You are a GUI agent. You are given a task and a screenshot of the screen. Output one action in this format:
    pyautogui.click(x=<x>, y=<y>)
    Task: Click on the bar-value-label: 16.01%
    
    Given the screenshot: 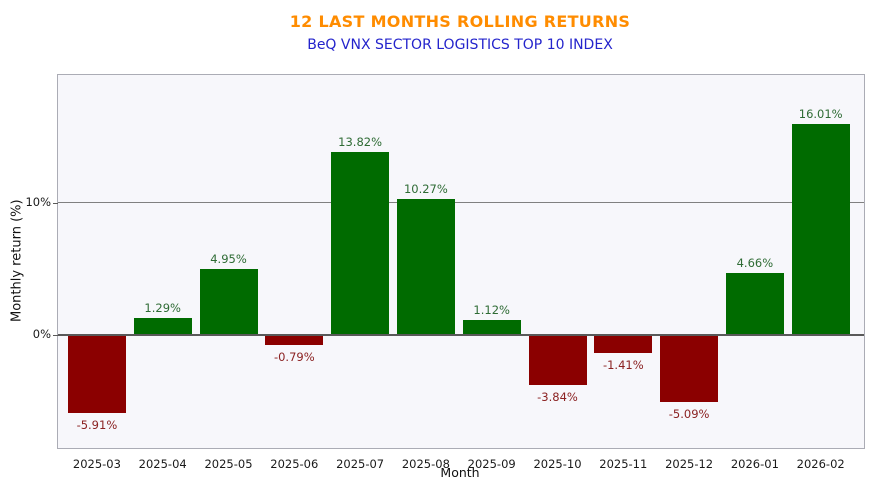 What is the action you would take?
    pyautogui.click(x=820, y=113)
    